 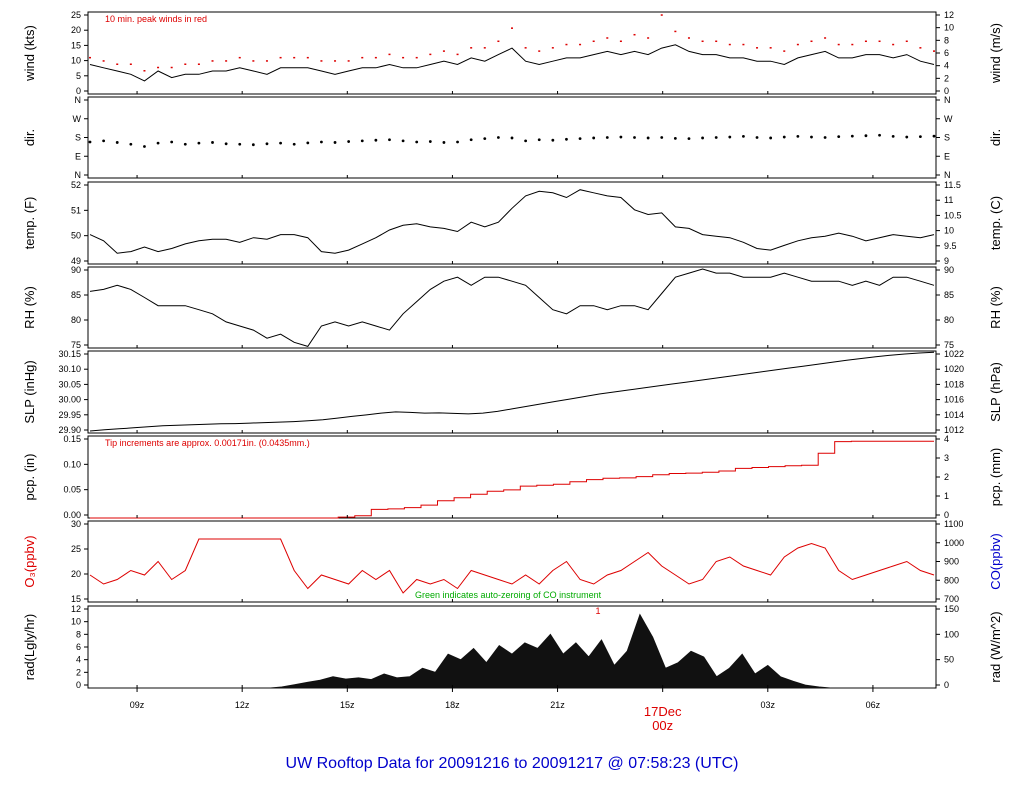 I want to click on left-tick-label: 5, so click(x=78, y=76).